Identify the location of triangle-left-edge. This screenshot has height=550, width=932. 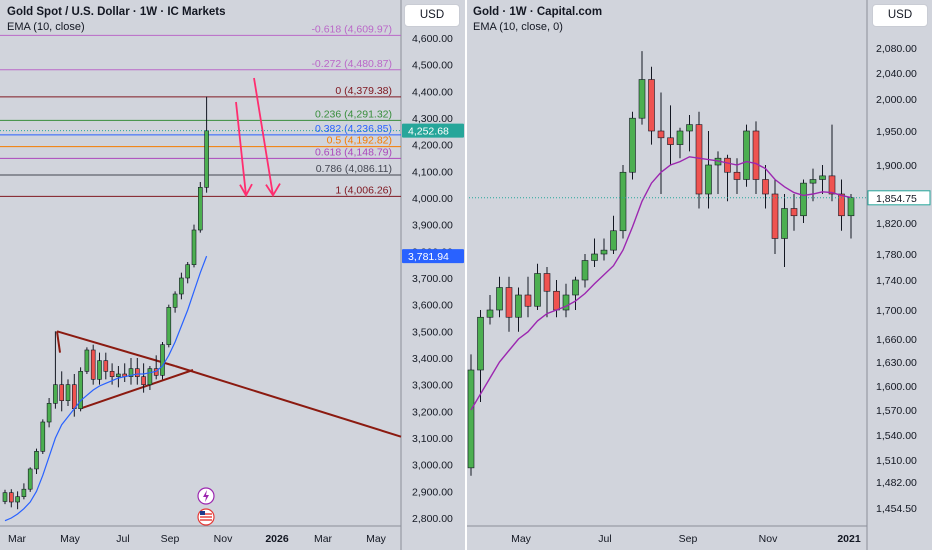
(58, 342).